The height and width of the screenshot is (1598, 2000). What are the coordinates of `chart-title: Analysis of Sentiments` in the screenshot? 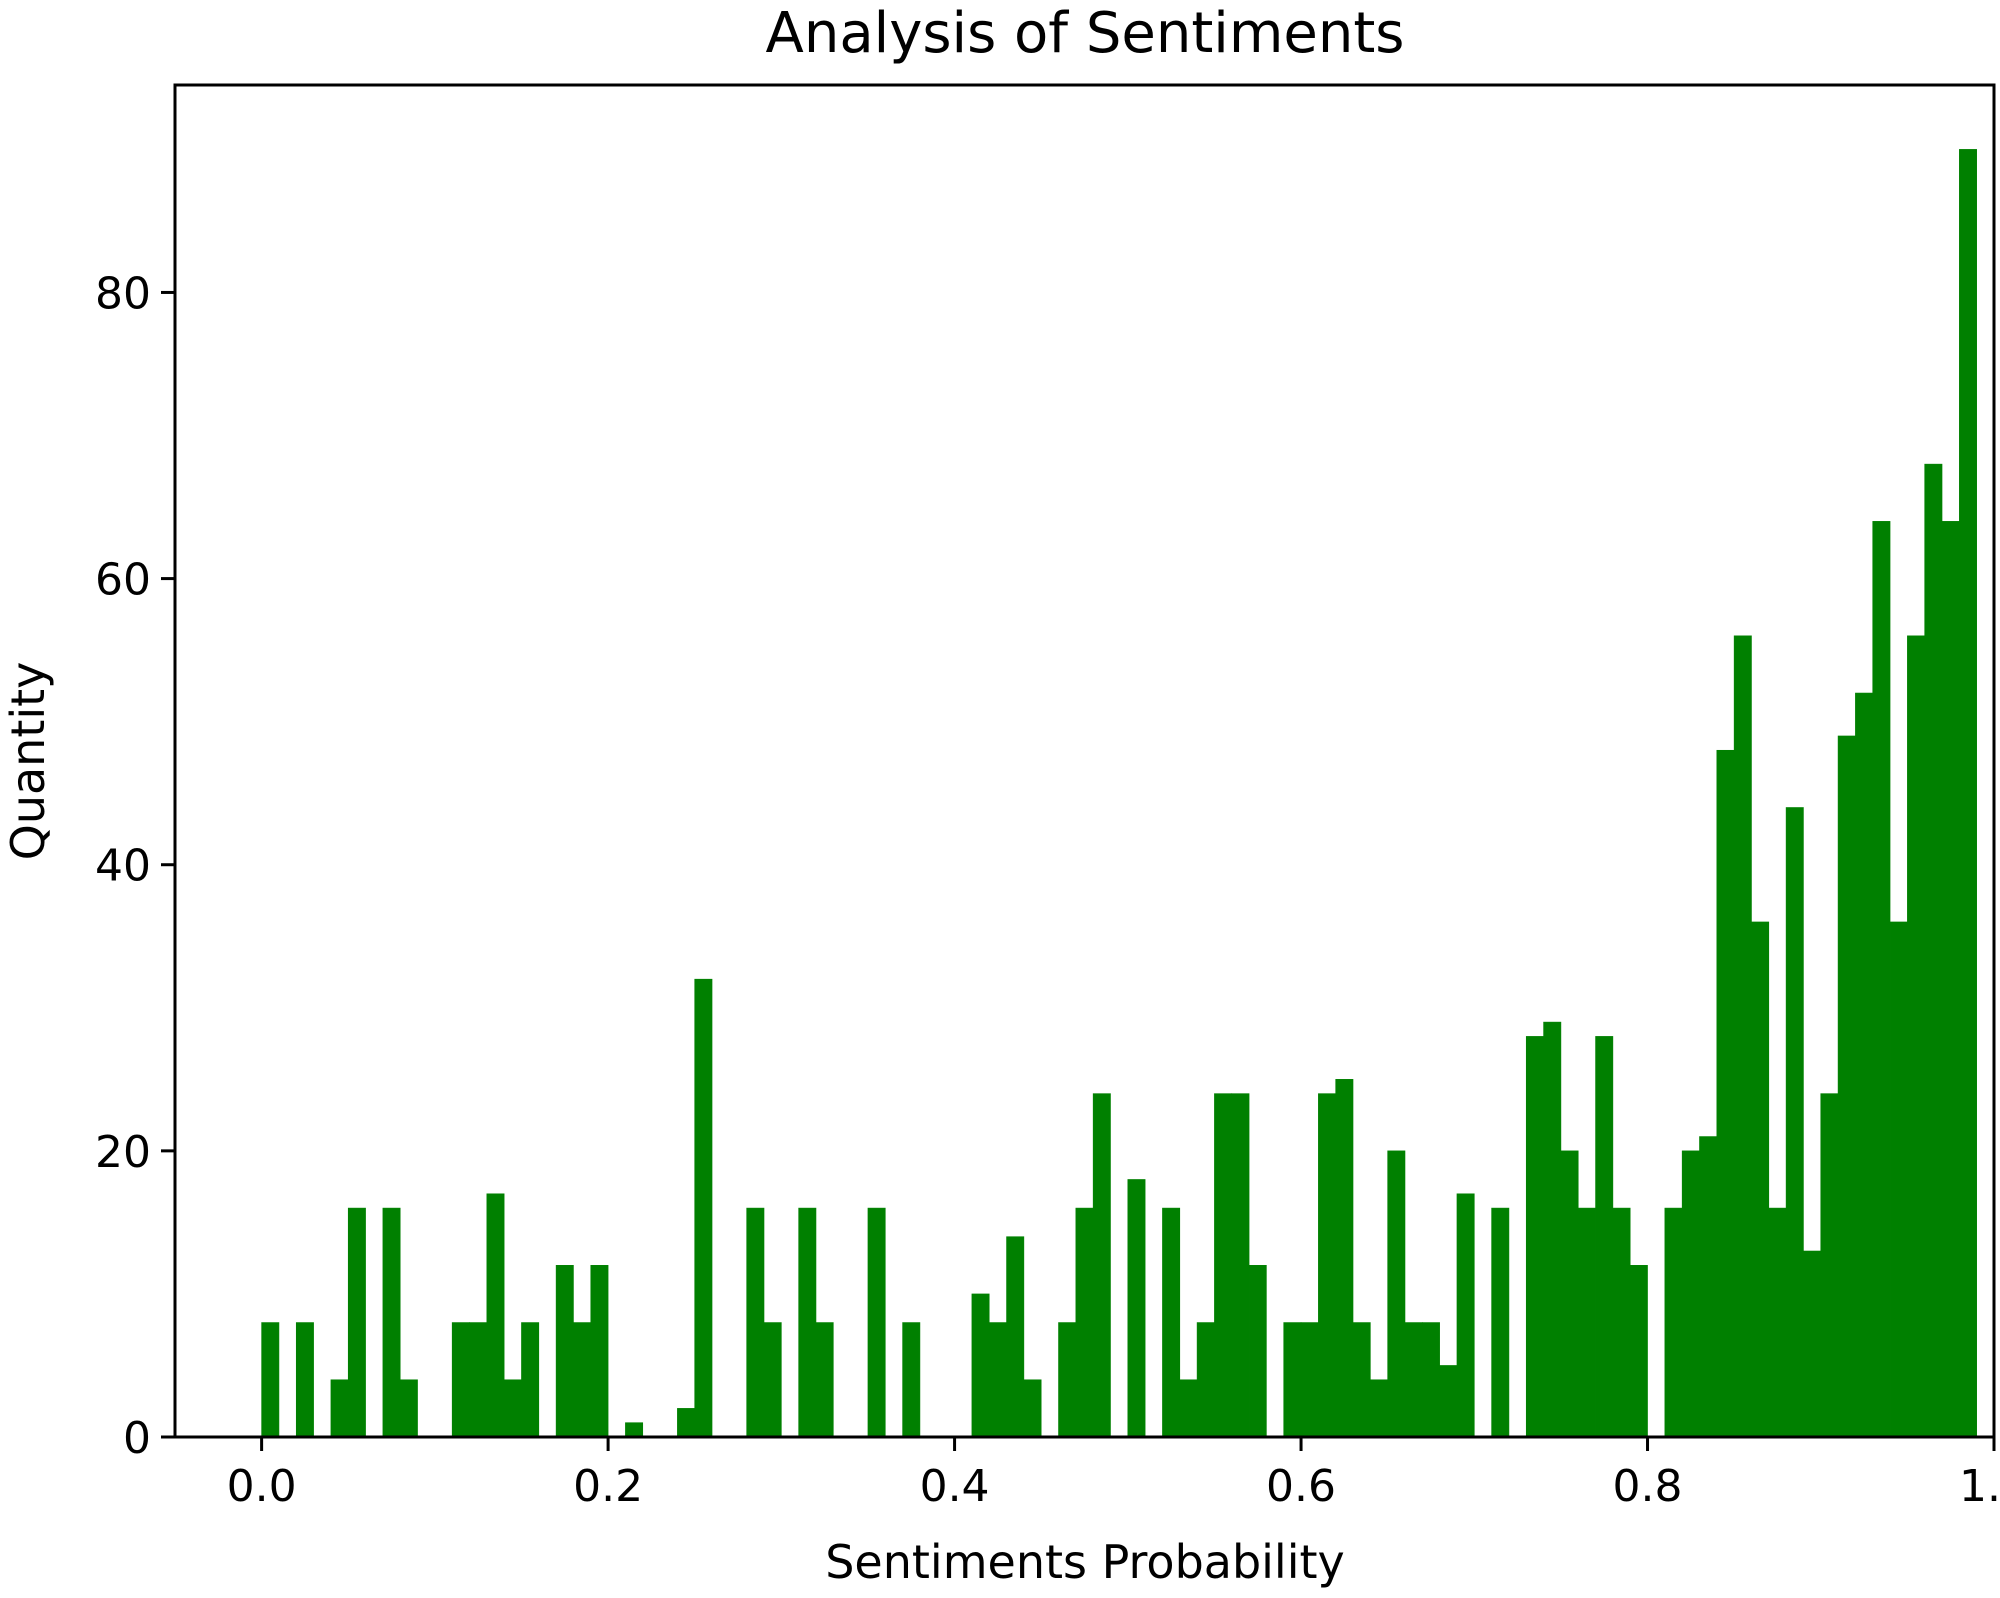 It's located at (1085, 33).